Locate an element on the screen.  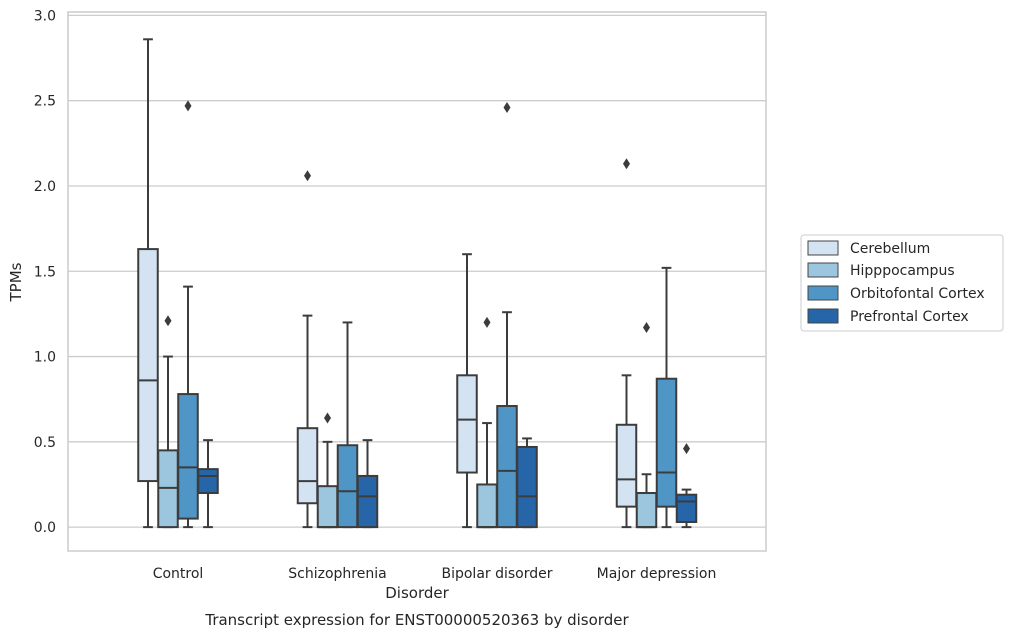
legend-swatch-hippocampus is located at coordinates (823, 270).